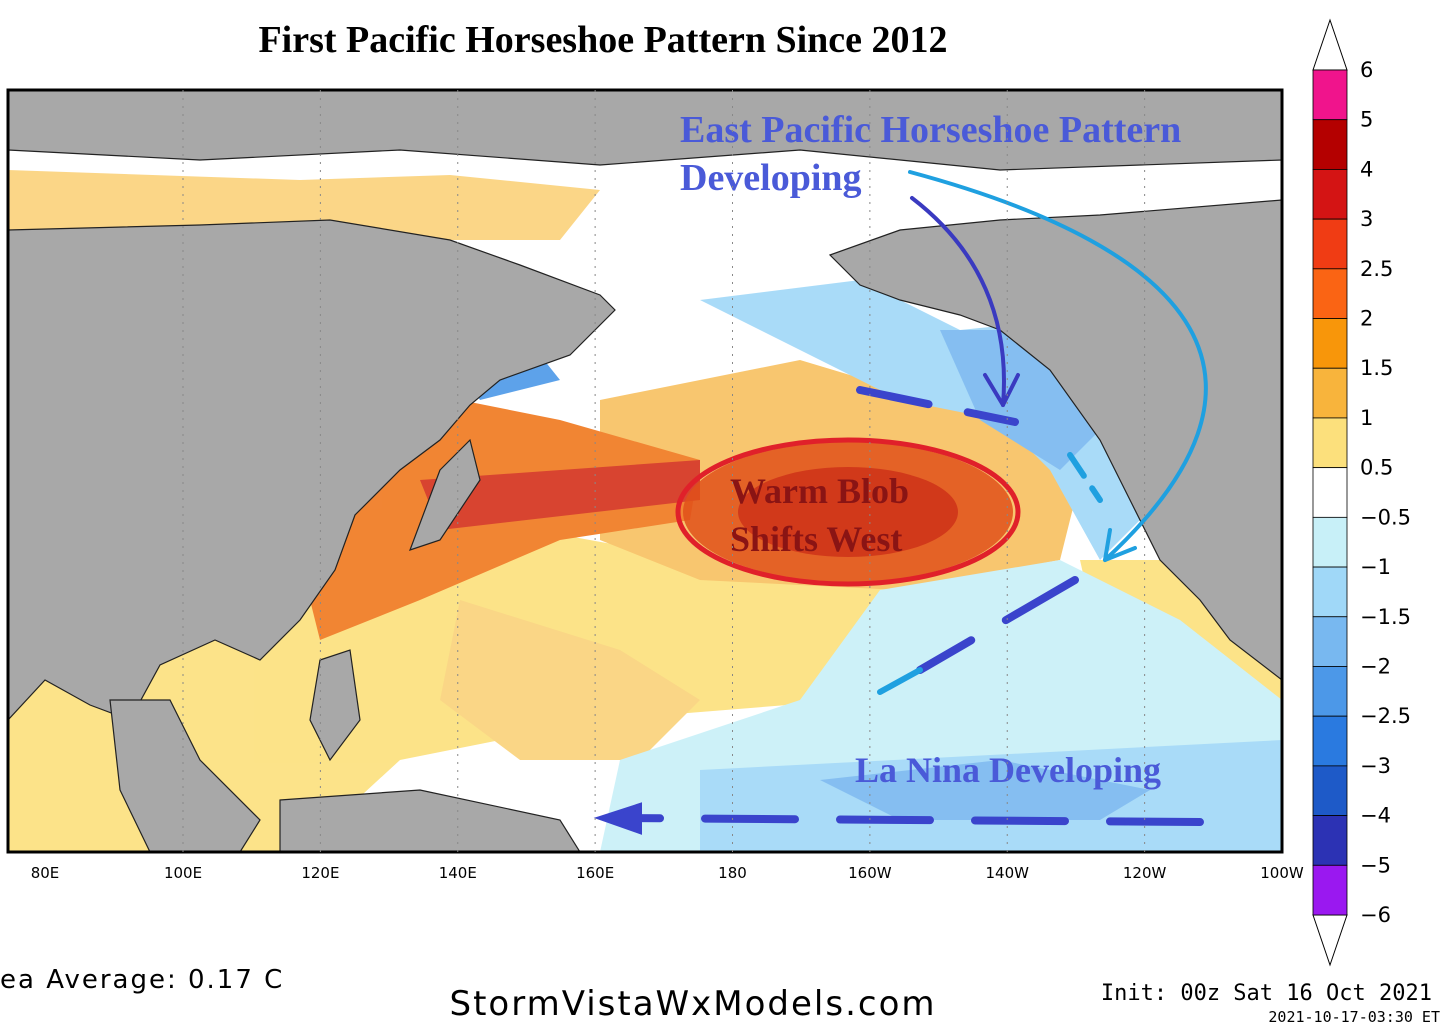  What do you see at coordinates (732, 873) in the screenshot?
I see `longitude-label: 180` at bounding box center [732, 873].